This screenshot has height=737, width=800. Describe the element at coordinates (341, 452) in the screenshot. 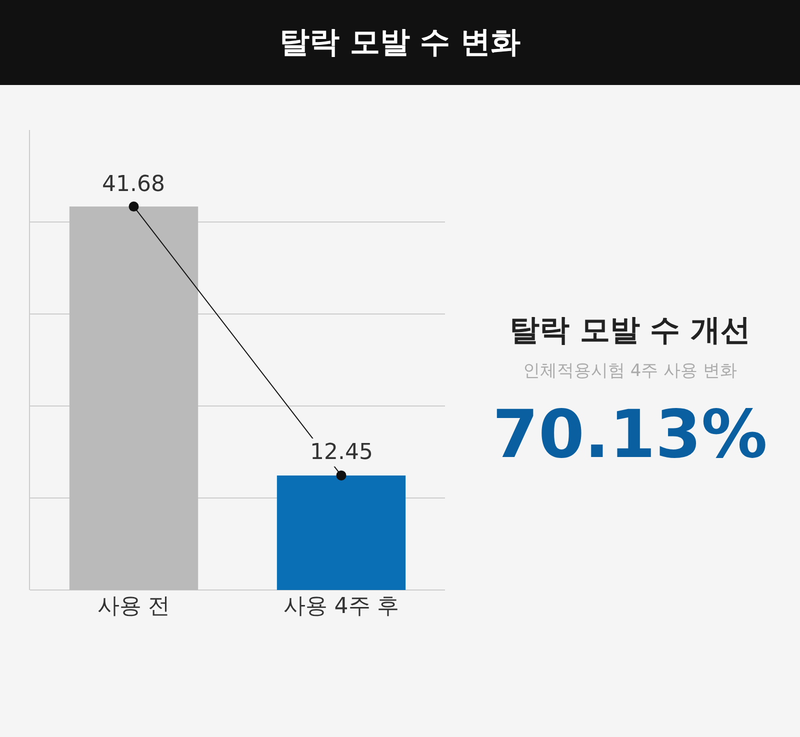

I see `data-label: 12.45` at that location.